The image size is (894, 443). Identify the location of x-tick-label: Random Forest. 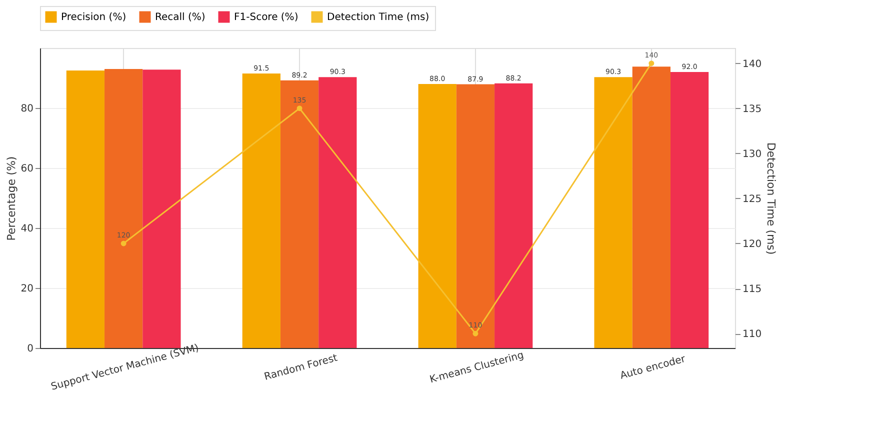
(301, 367).